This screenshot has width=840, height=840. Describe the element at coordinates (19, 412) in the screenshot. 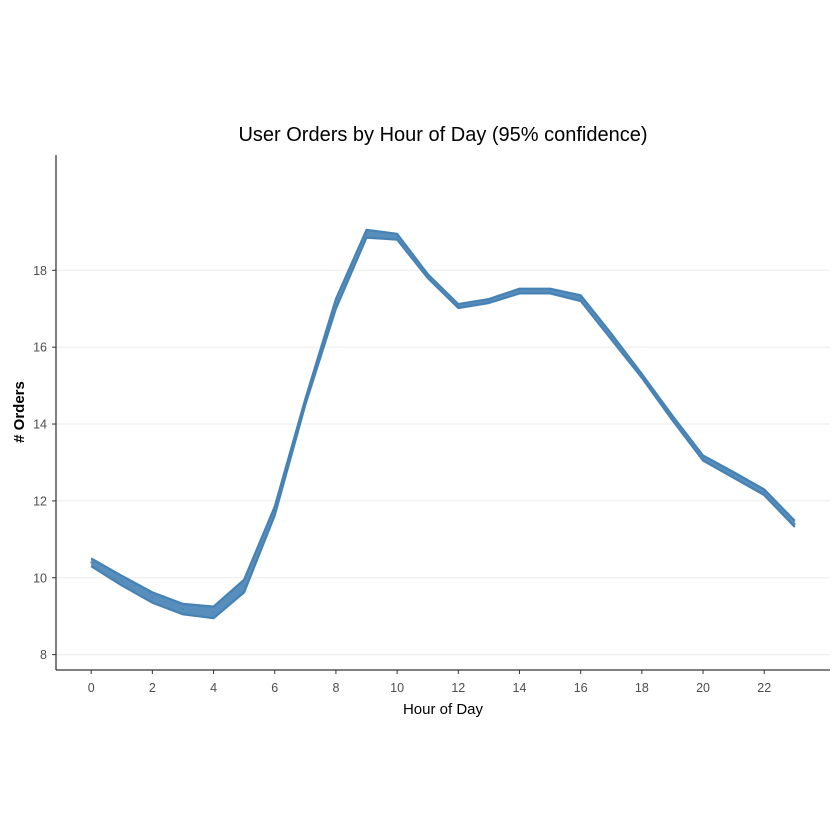

I see `y-axis-title: # Orders` at that location.